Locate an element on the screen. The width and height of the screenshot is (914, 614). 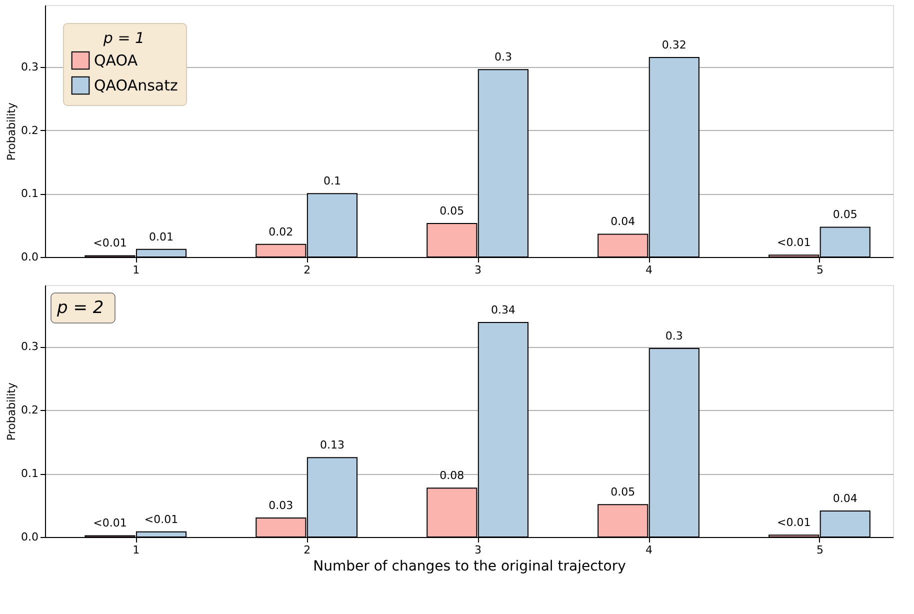
legend-title: p = 1 is located at coordinates (123, 38).